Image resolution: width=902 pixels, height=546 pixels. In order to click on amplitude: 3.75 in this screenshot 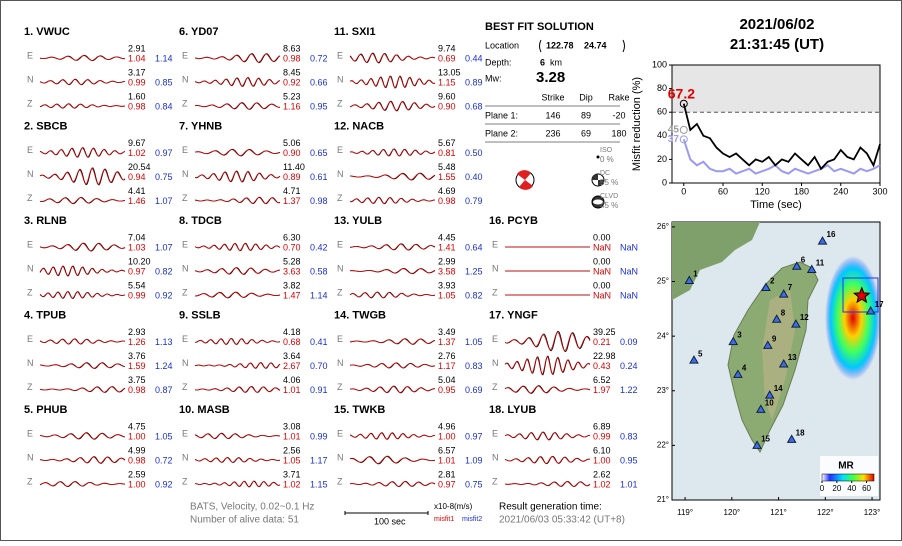, I will do `click(137, 380)`.